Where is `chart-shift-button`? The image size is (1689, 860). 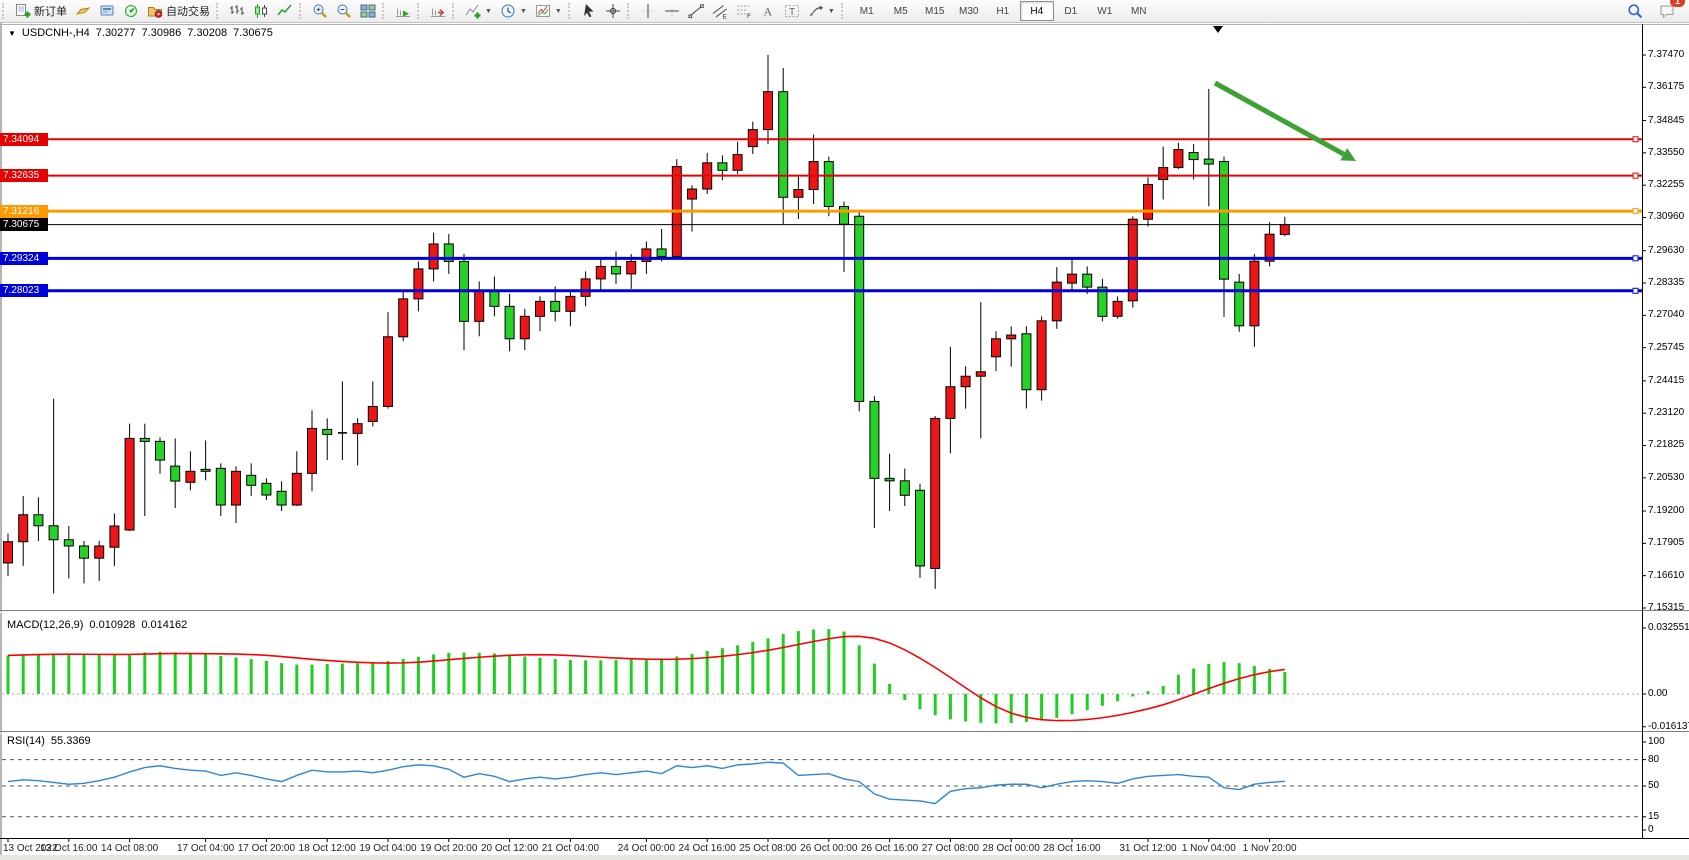
chart-shift-button is located at coordinates (438, 11).